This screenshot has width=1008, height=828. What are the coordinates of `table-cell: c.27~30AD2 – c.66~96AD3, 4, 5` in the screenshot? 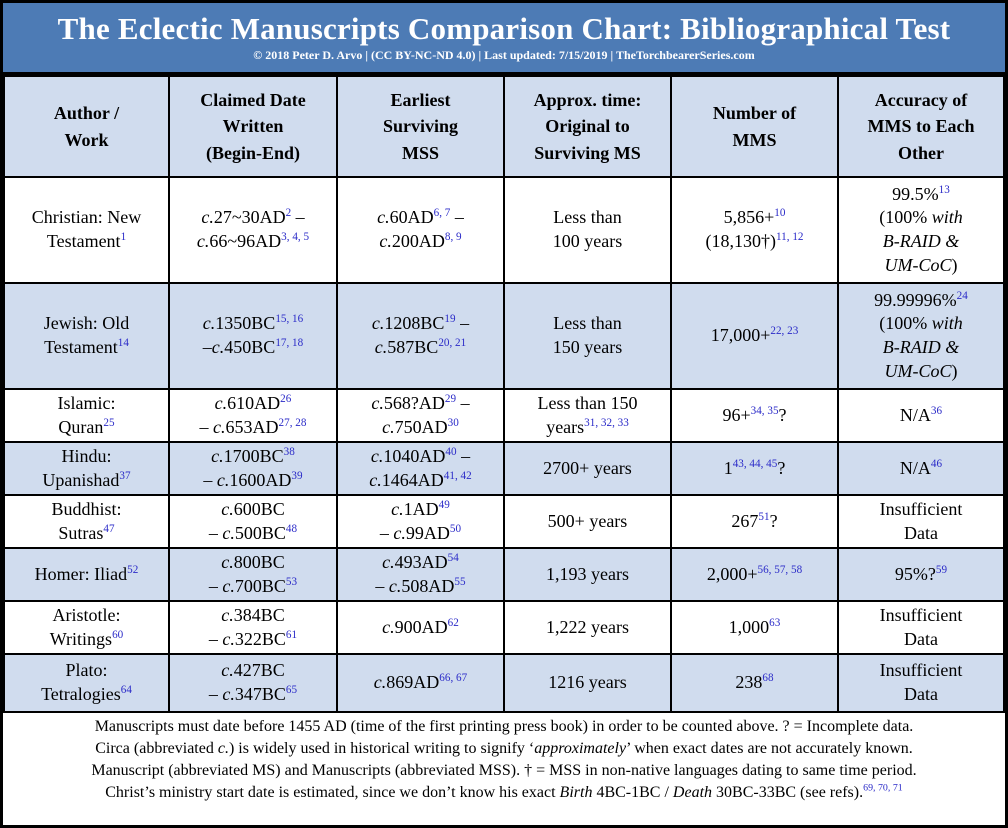 It's located at (253, 230).